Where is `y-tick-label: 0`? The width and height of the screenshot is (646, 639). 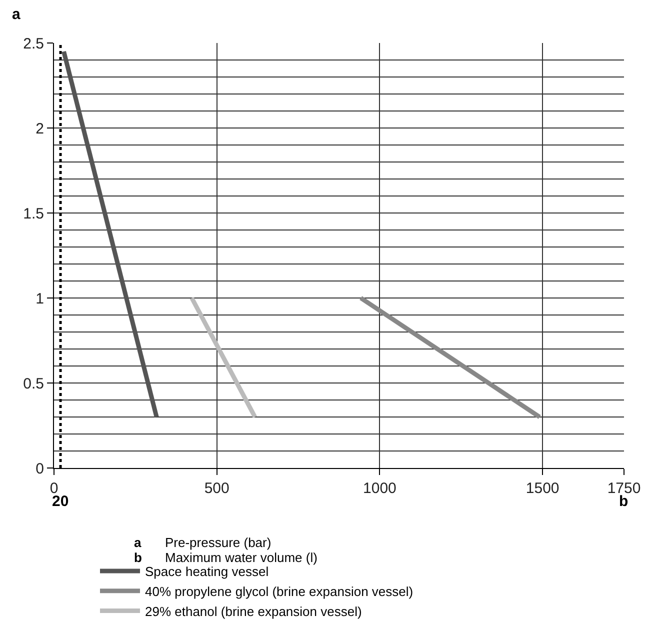 y-tick-label: 0 is located at coordinates (40, 469).